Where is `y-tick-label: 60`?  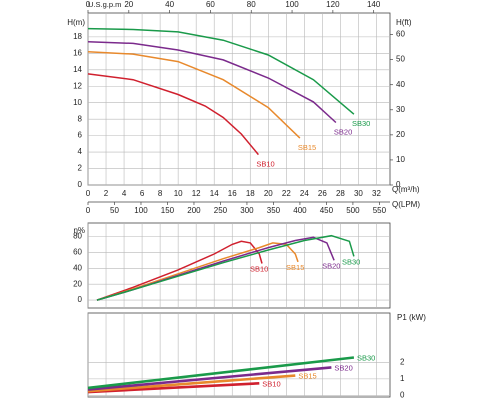 y-tick-label: 60 is located at coordinates (77, 252).